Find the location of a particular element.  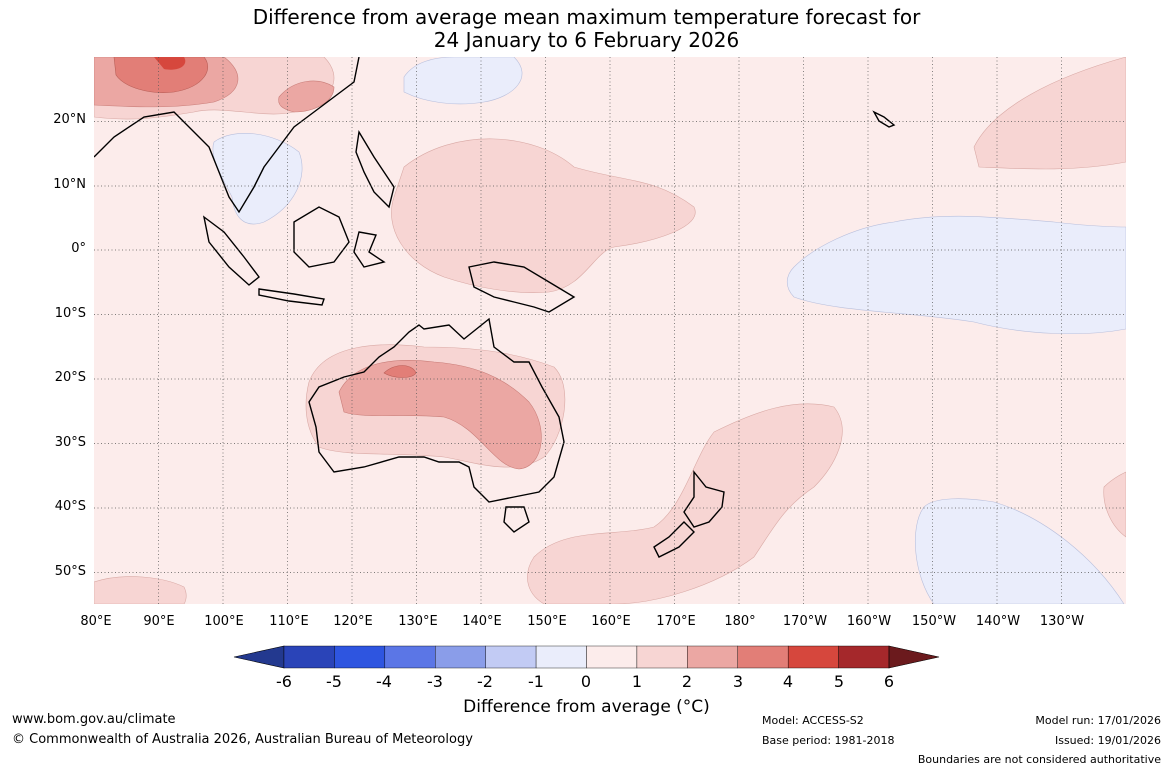

lon-label-140e: 140°E is located at coordinates (482, 621).